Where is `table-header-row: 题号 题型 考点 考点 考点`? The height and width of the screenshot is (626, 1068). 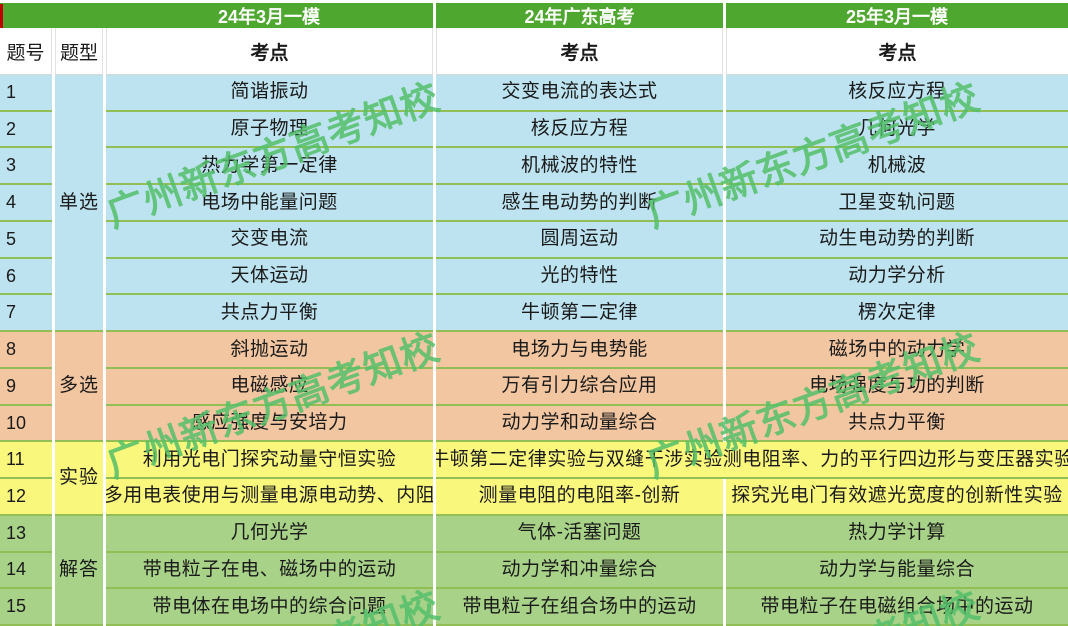 table-header-row: 题号 题型 考点 考点 考点 is located at coordinates (534, 51).